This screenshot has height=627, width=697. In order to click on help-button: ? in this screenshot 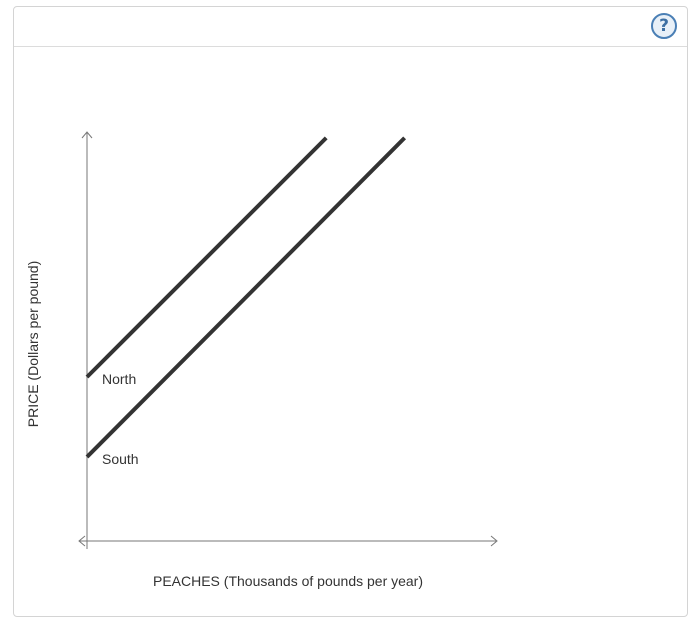, I will do `click(664, 26)`.